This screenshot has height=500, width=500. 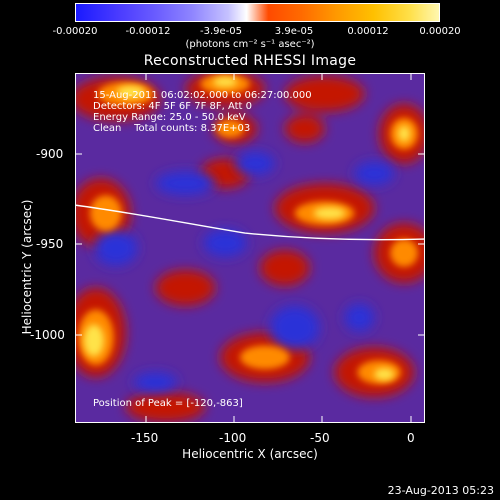 What do you see at coordinates (320, 438) in the screenshot?
I see `x-tick-label-3: -50` at bounding box center [320, 438].